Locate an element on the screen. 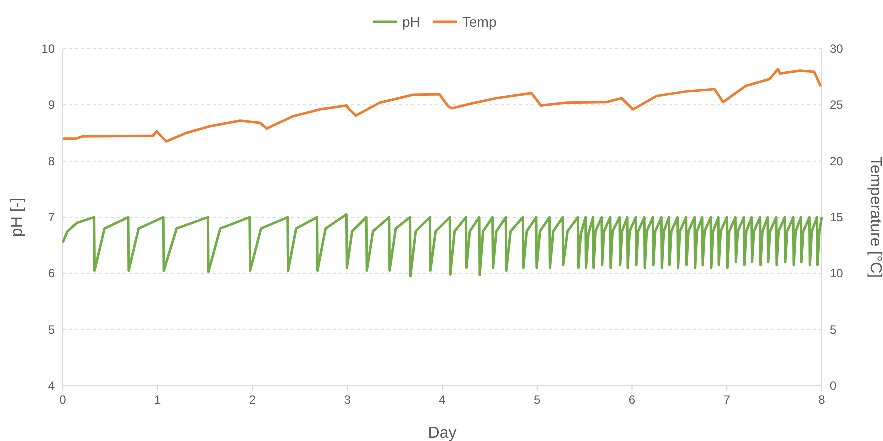  y2-tick-label: 30 is located at coordinates (837, 49).